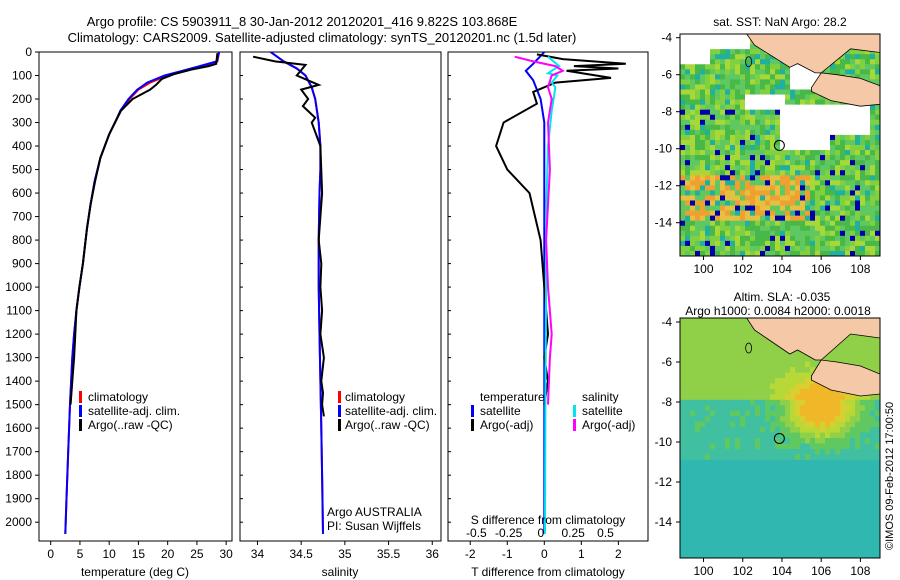 The width and height of the screenshot is (900, 580). I want to click on land-sumatra, so click(813, 54).